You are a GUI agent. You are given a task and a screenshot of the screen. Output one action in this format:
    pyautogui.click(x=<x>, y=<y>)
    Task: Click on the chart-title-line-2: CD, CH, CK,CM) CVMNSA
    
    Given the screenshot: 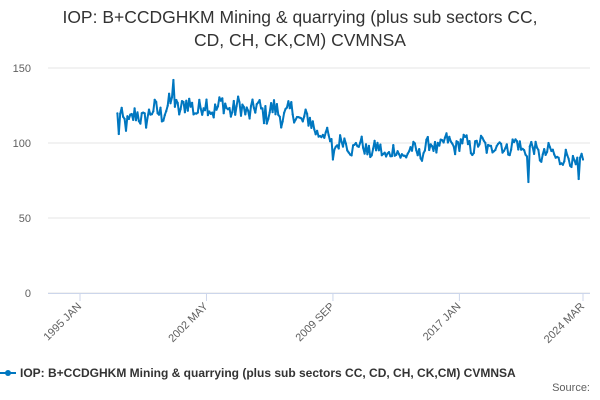 What is the action you would take?
    pyautogui.click(x=300, y=40)
    